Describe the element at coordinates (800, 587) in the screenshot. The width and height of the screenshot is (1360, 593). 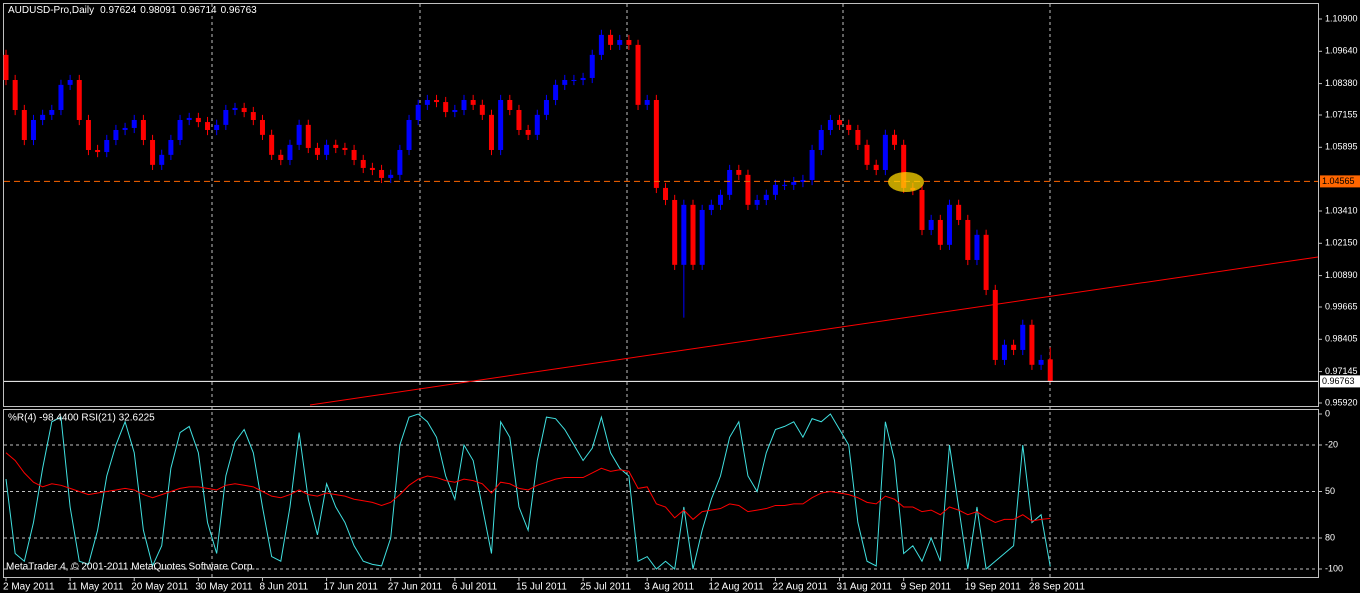
I see `x-tick-label: 22 Aug 2011` at that location.